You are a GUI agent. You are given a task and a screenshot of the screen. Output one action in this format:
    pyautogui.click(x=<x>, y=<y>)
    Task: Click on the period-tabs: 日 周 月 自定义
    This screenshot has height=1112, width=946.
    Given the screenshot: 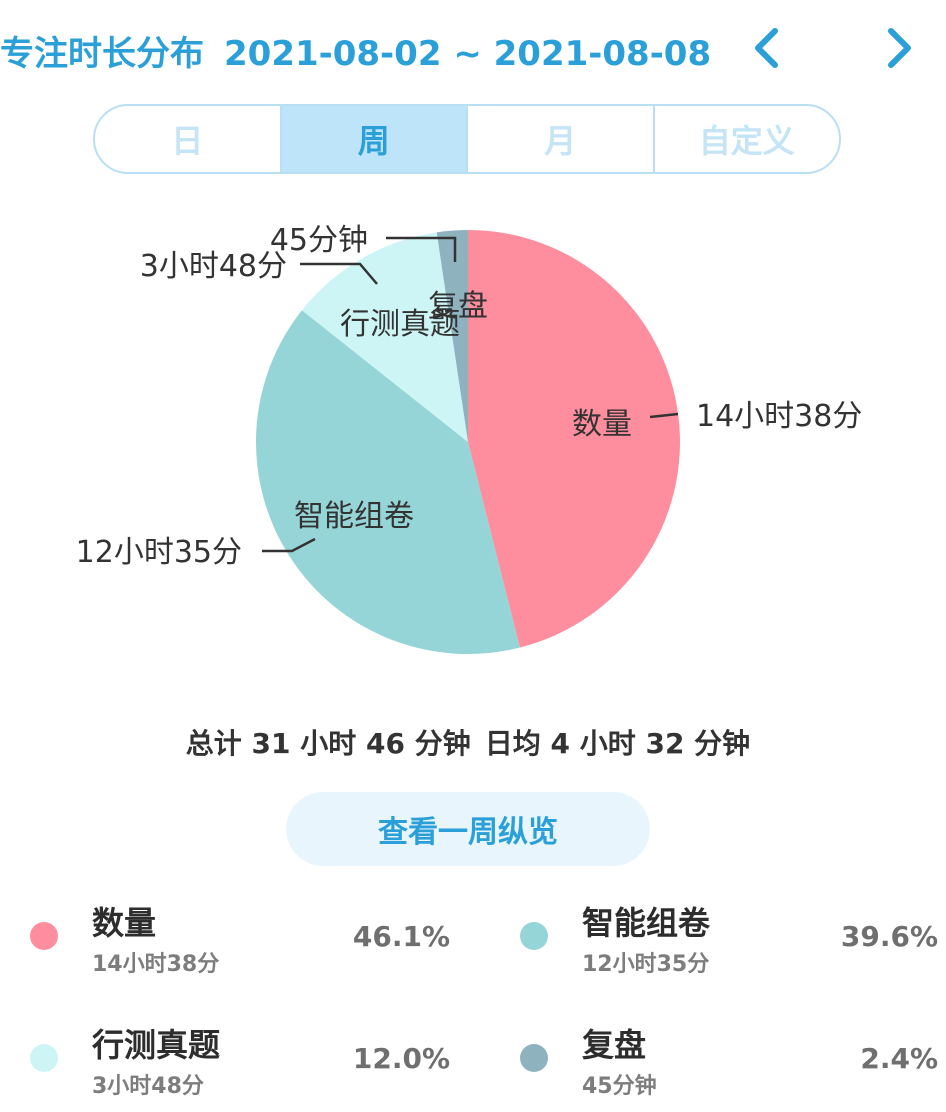 What is the action you would take?
    pyautogui.click(x=467, y=139)
    